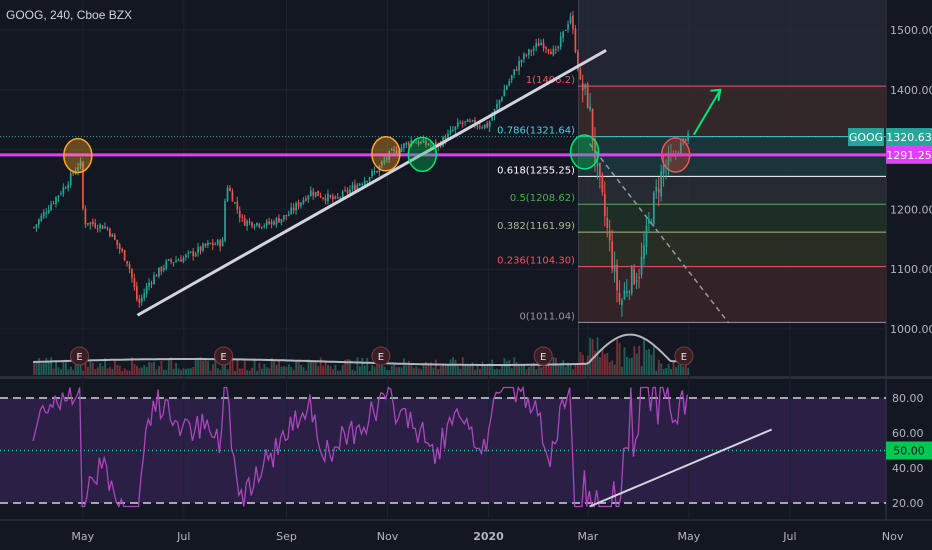 The width and height of the screenshot is (932, 550). I want to click on rsi-tick-label: 20.00, so click(908, 503).